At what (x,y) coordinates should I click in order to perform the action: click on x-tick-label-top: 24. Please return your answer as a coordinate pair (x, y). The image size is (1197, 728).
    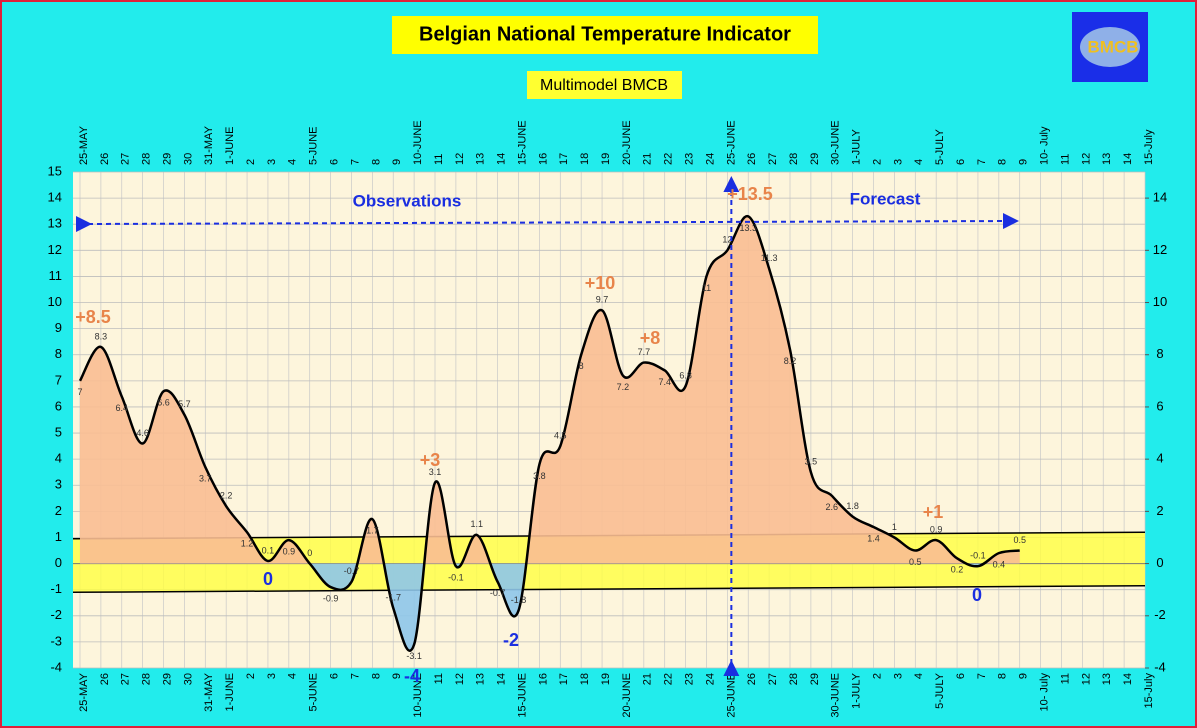
    Looking at the image, I should click on (710, 159).